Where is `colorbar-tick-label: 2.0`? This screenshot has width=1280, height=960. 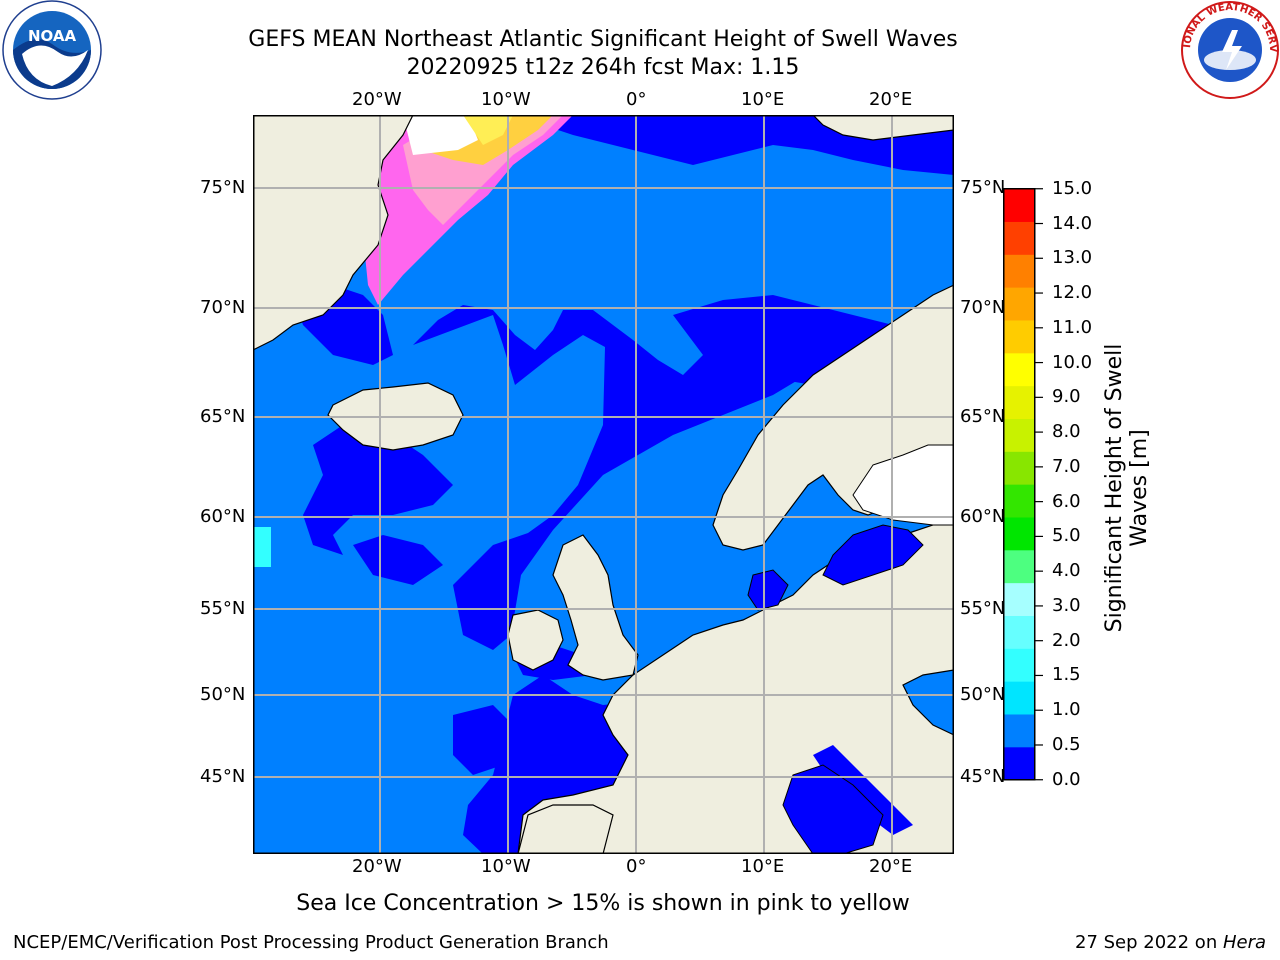 colorbar-tick-label: 2.0 is located at coordinates (1066, 640).